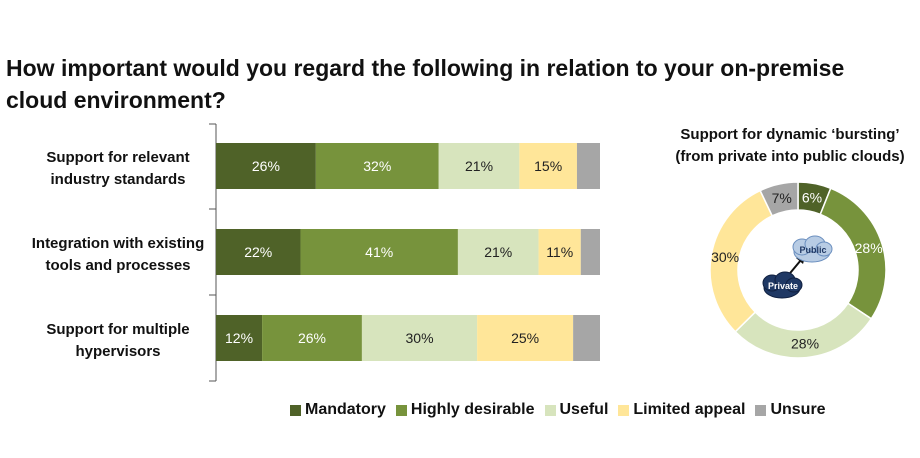  What do you see at coordinates (689, 409) in the screenshot?
I see `legend-label: Limited appeal` at bounding box center [689, 409].